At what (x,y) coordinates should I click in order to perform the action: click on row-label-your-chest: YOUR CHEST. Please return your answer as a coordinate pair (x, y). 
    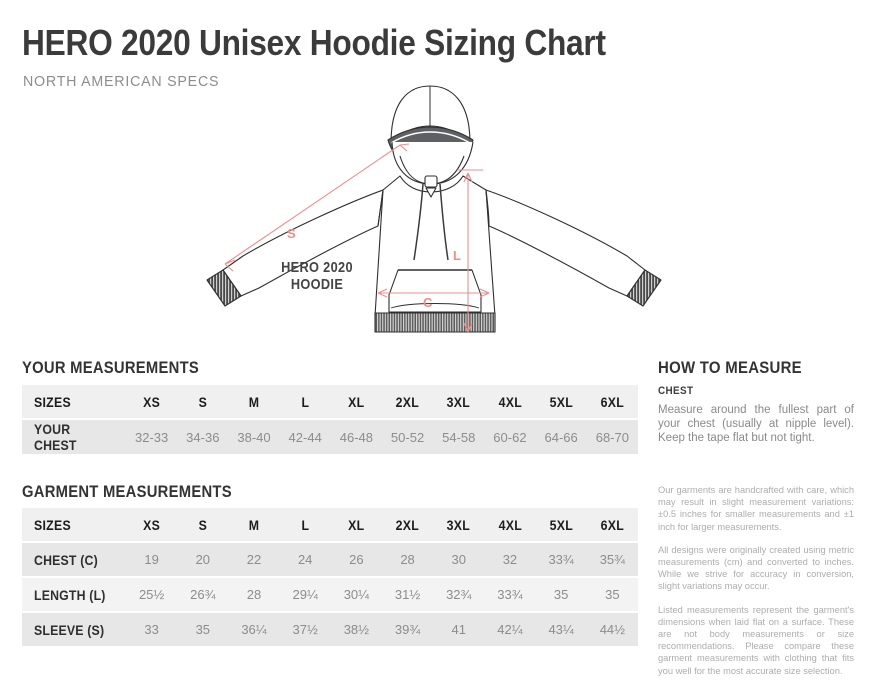
    Looking at the image, I should click on (74, 436).